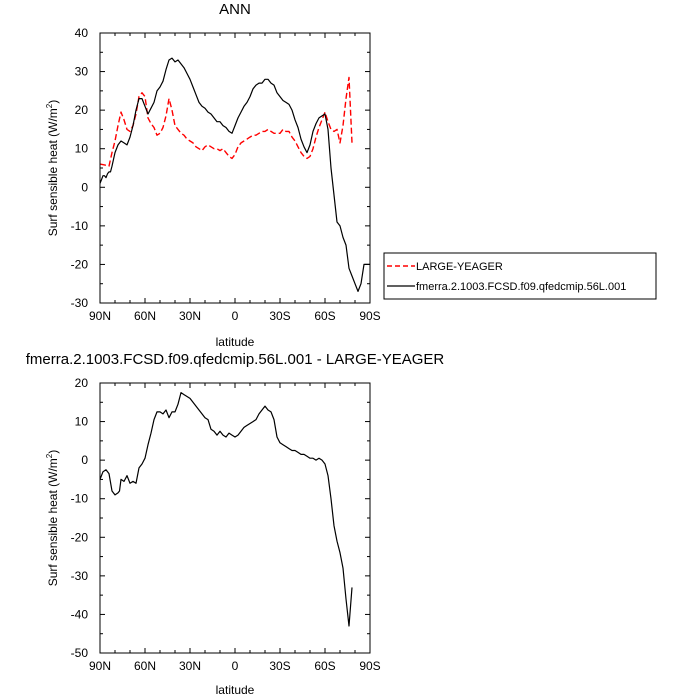 The height and width of the screenshot is (700, 700). What do you see at coordinates (279, 316) in the screenshot?
I see `top-x-tick-label: 30S` at bounding box center [279, 316].